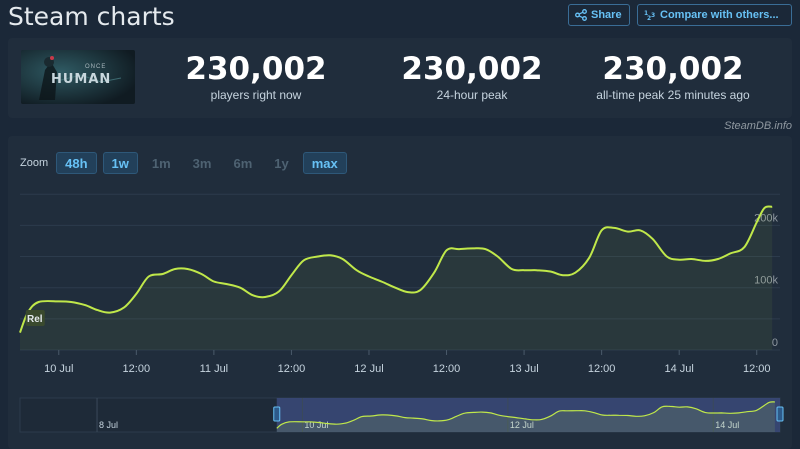  Describe the element at coordinates (523, 369) in the screenshot. I see `x-tick-label: 13 Jul` at that location.